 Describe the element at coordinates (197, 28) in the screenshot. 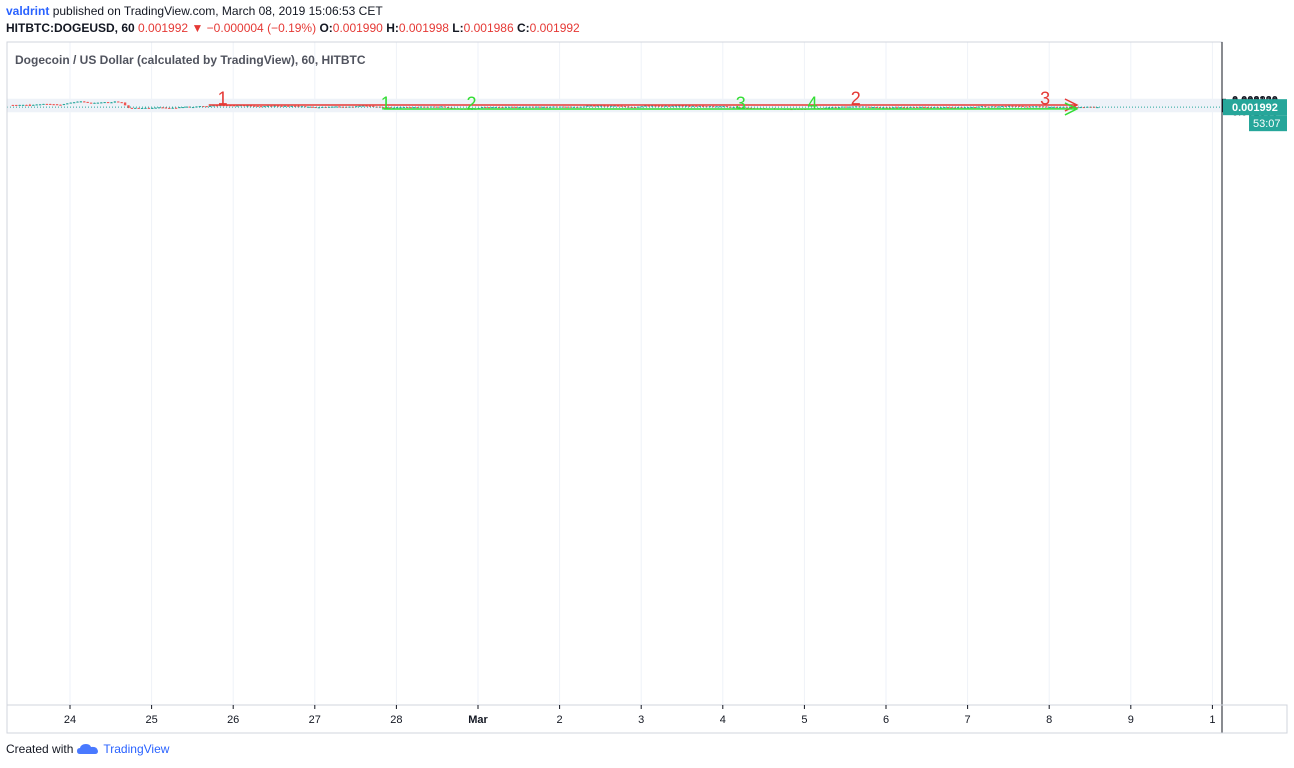

I see `down-arrow-icon: ▼` at that location.